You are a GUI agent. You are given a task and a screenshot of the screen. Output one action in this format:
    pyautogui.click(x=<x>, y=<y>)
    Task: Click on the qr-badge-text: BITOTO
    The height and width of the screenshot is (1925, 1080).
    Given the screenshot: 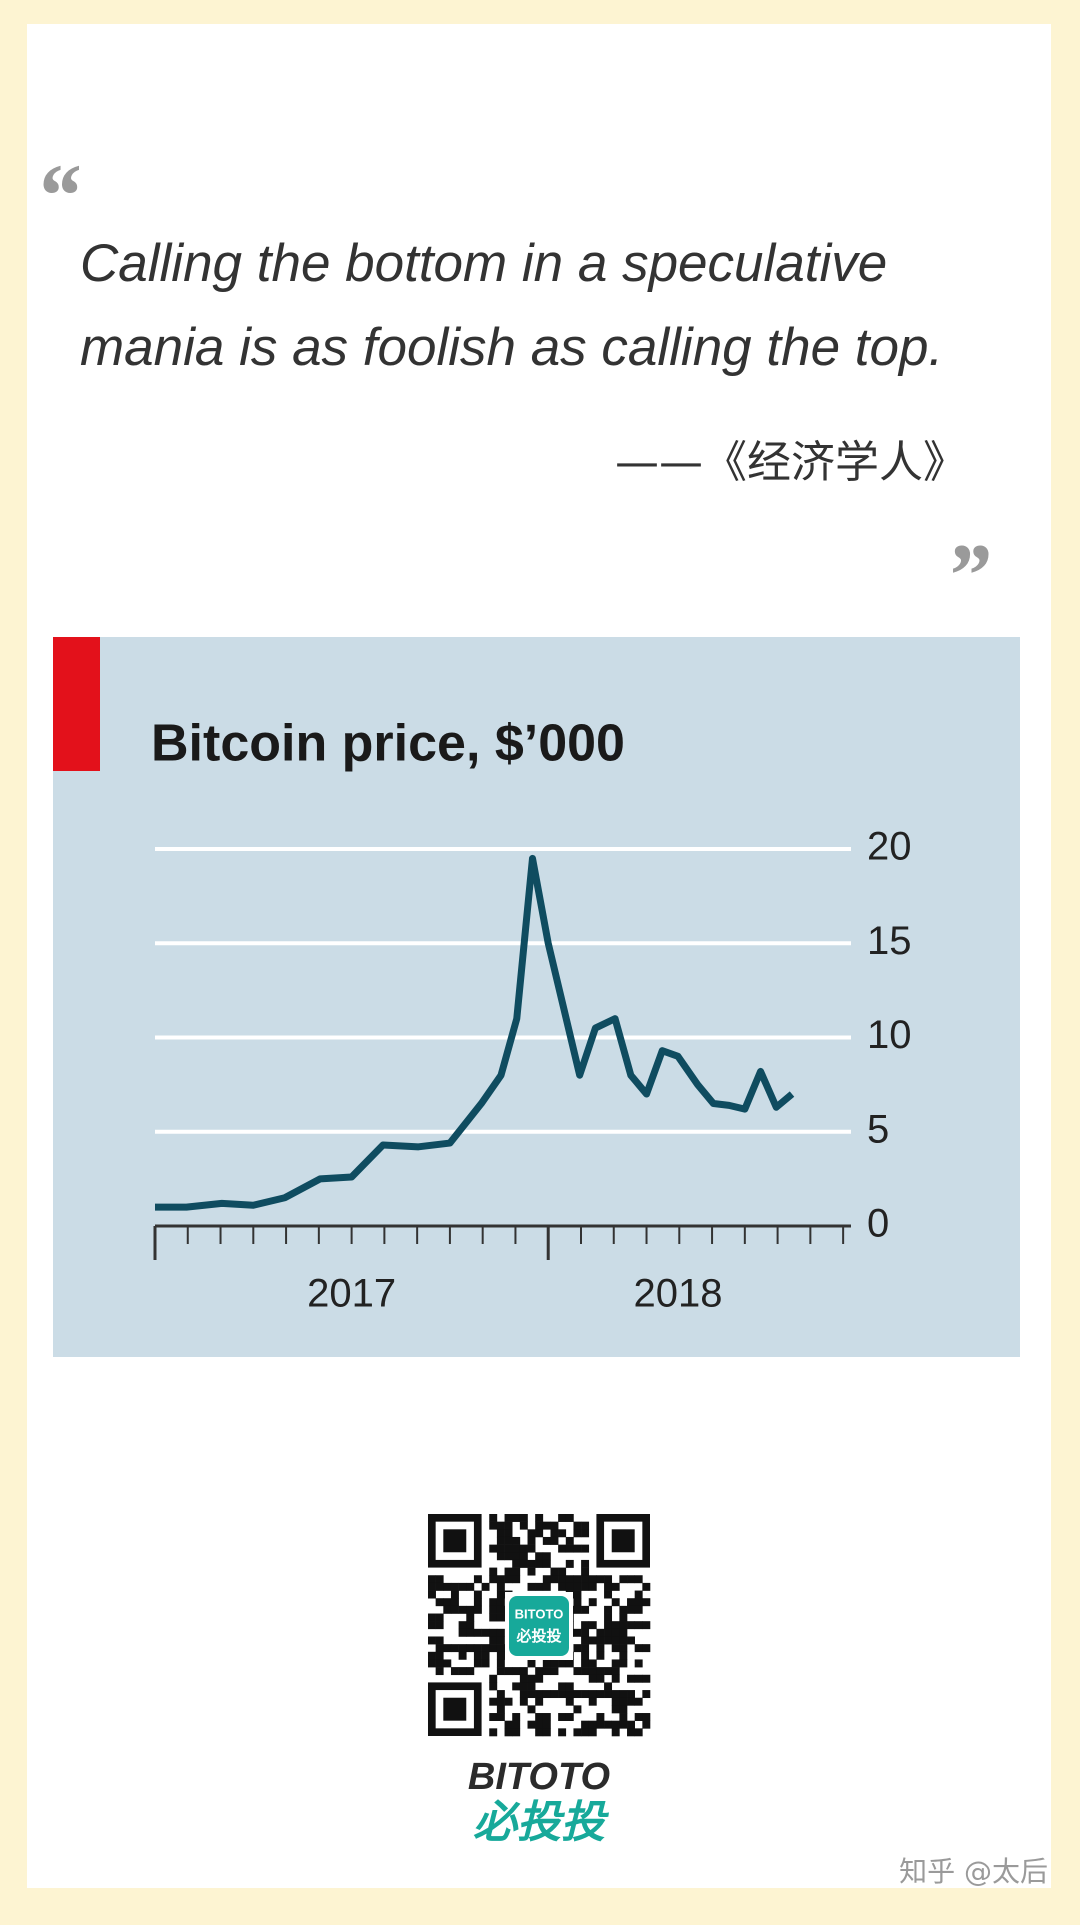 What is the action you would take?
    pyautogui.click(x=539, y=1613)
    